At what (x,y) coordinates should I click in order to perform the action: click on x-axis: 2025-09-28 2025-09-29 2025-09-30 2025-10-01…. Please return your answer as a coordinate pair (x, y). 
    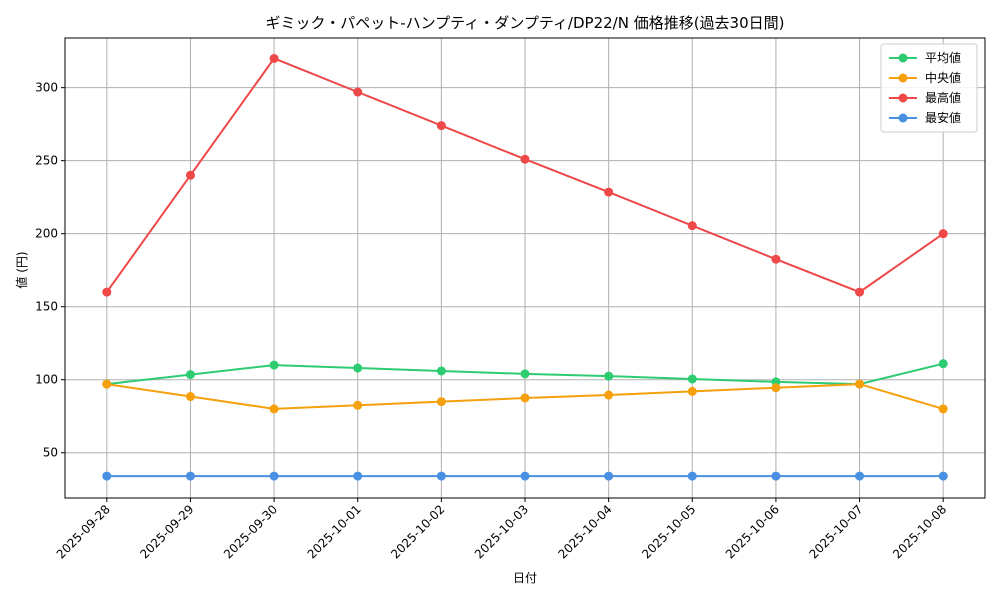
    Looking at the image, I should click on (501, 529).